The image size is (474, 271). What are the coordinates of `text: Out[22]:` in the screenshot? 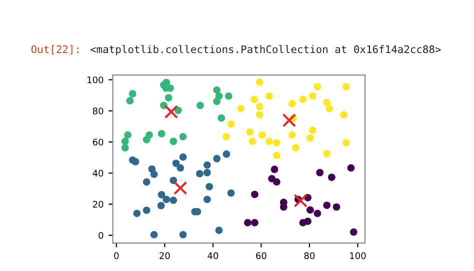 It's located at (54, 49).